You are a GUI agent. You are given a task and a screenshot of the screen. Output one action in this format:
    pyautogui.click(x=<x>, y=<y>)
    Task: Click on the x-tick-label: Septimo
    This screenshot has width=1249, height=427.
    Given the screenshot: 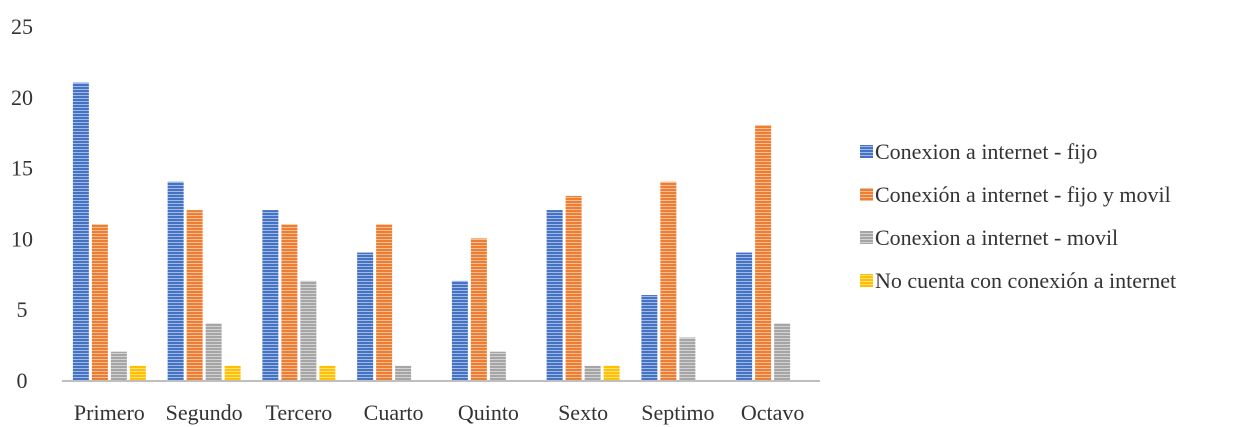 What is the action you would take?
    pyautogui.click(x=677, y=412)
    